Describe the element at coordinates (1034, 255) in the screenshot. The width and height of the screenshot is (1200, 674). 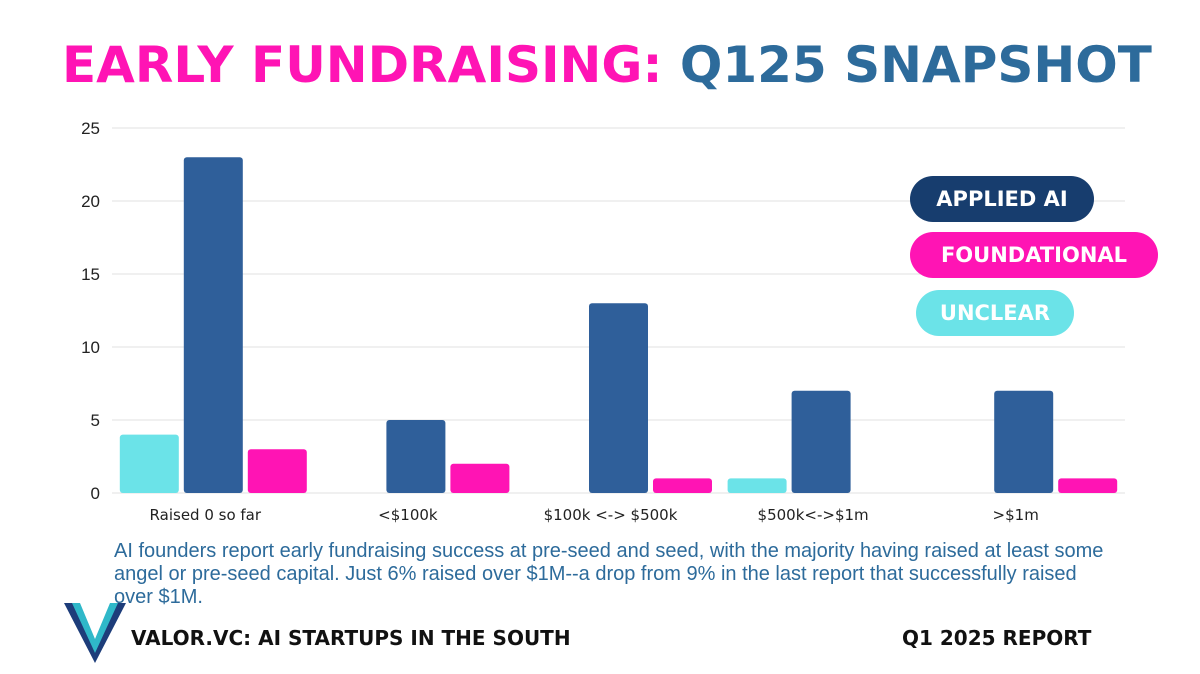
I see `legend-pill-foundational: FOUNDATIONAL` at that location.